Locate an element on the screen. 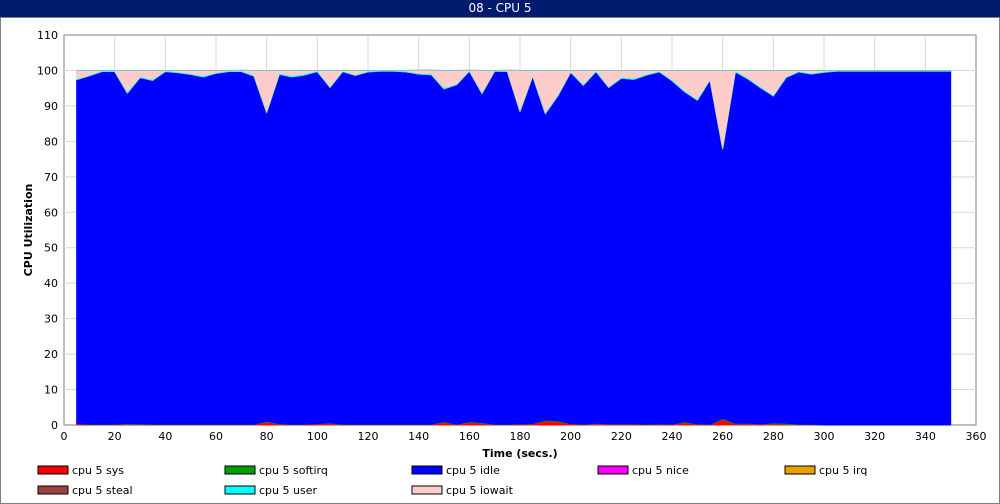  x-tick-label: 220 is located at coordinates (621, 436).